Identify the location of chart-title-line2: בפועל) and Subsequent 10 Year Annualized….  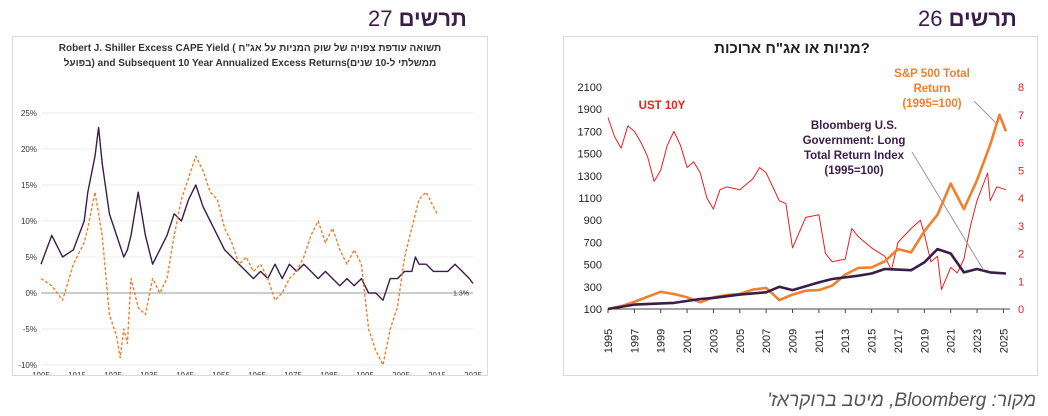
(250, 63).